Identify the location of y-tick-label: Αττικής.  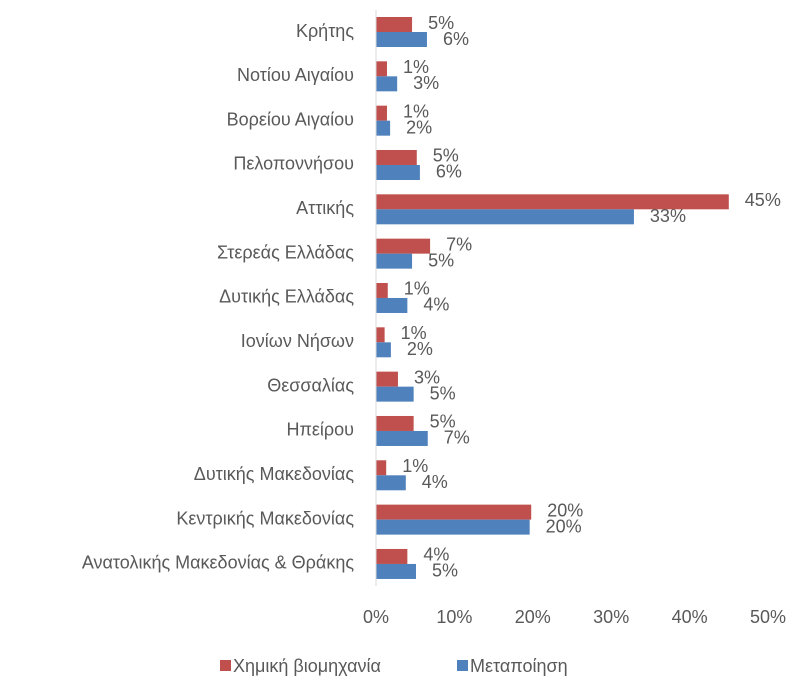
(325, 208).